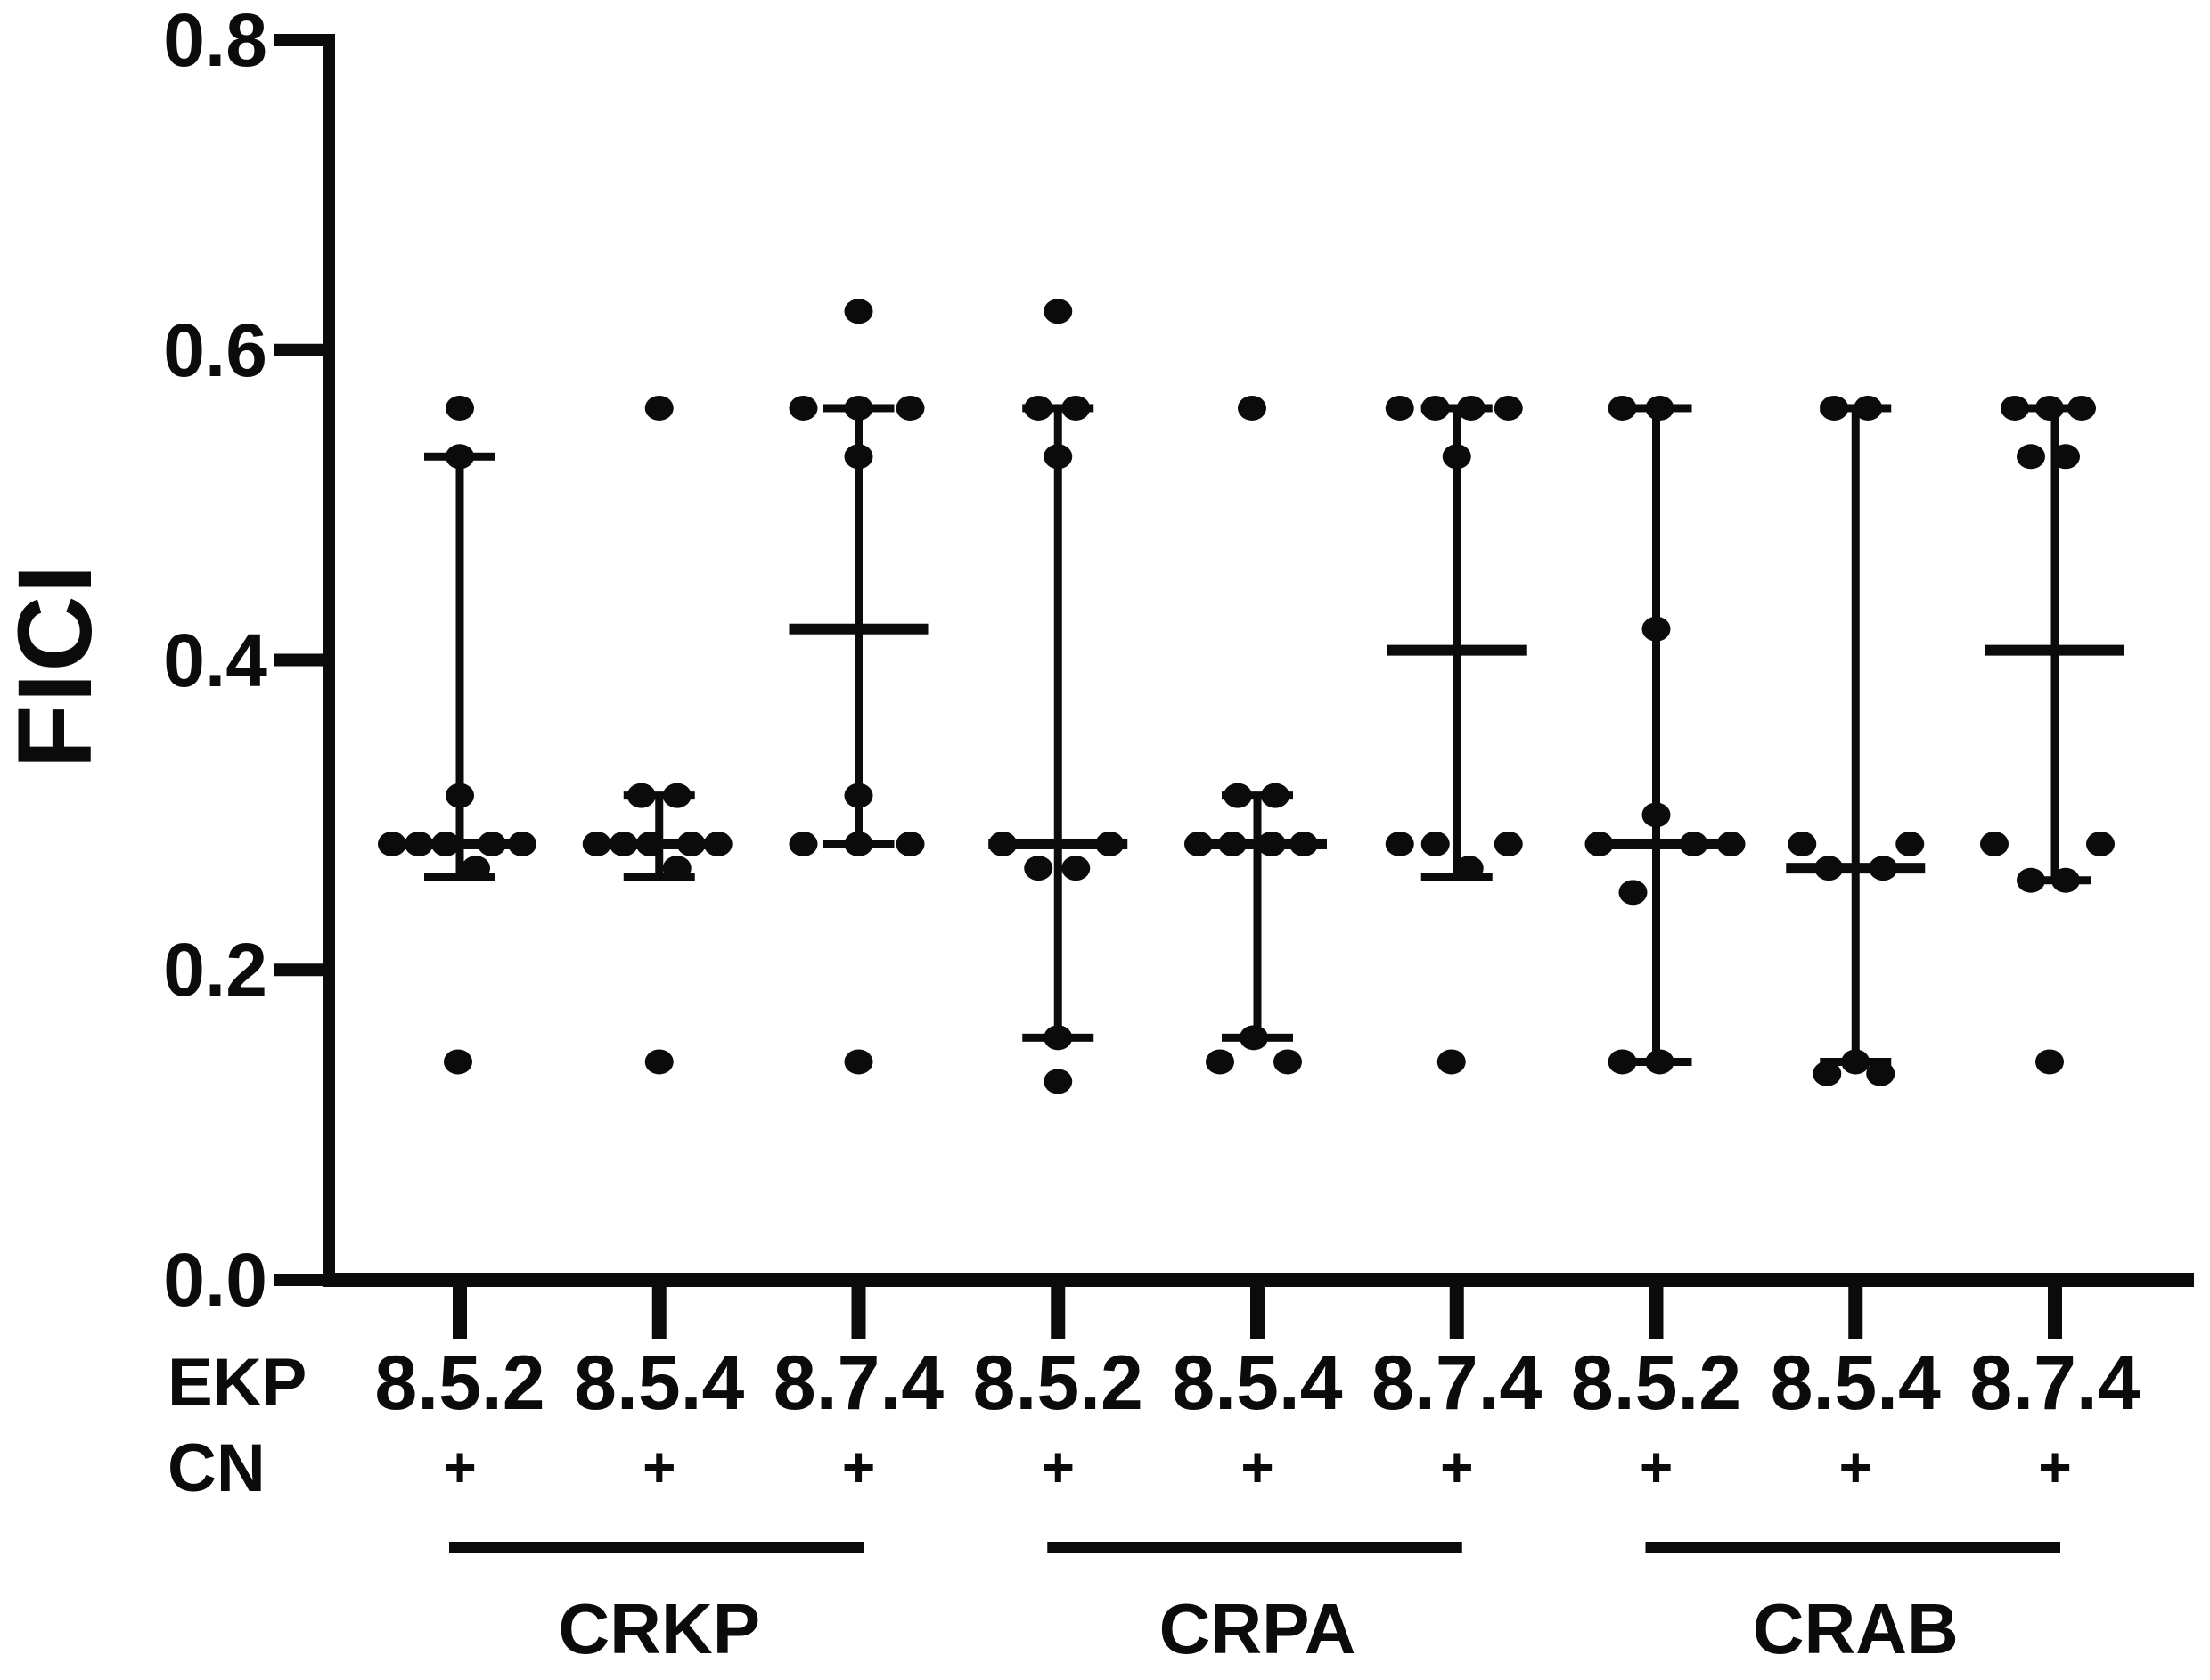 This screenshot has width=2210, height=1680. What do you see at coordinates (659, 795) in the screenshot?
I see `whisker-cap-top-col2` at bounding box center [659, 795].